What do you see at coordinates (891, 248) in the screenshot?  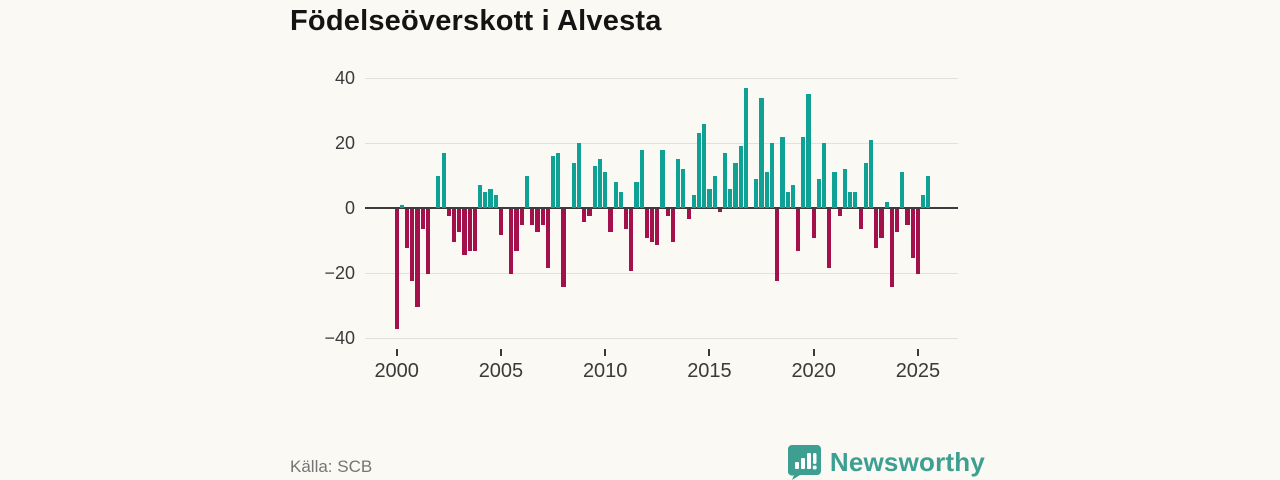 I see `bar-2023Q4` at bounding box center [891, 248].